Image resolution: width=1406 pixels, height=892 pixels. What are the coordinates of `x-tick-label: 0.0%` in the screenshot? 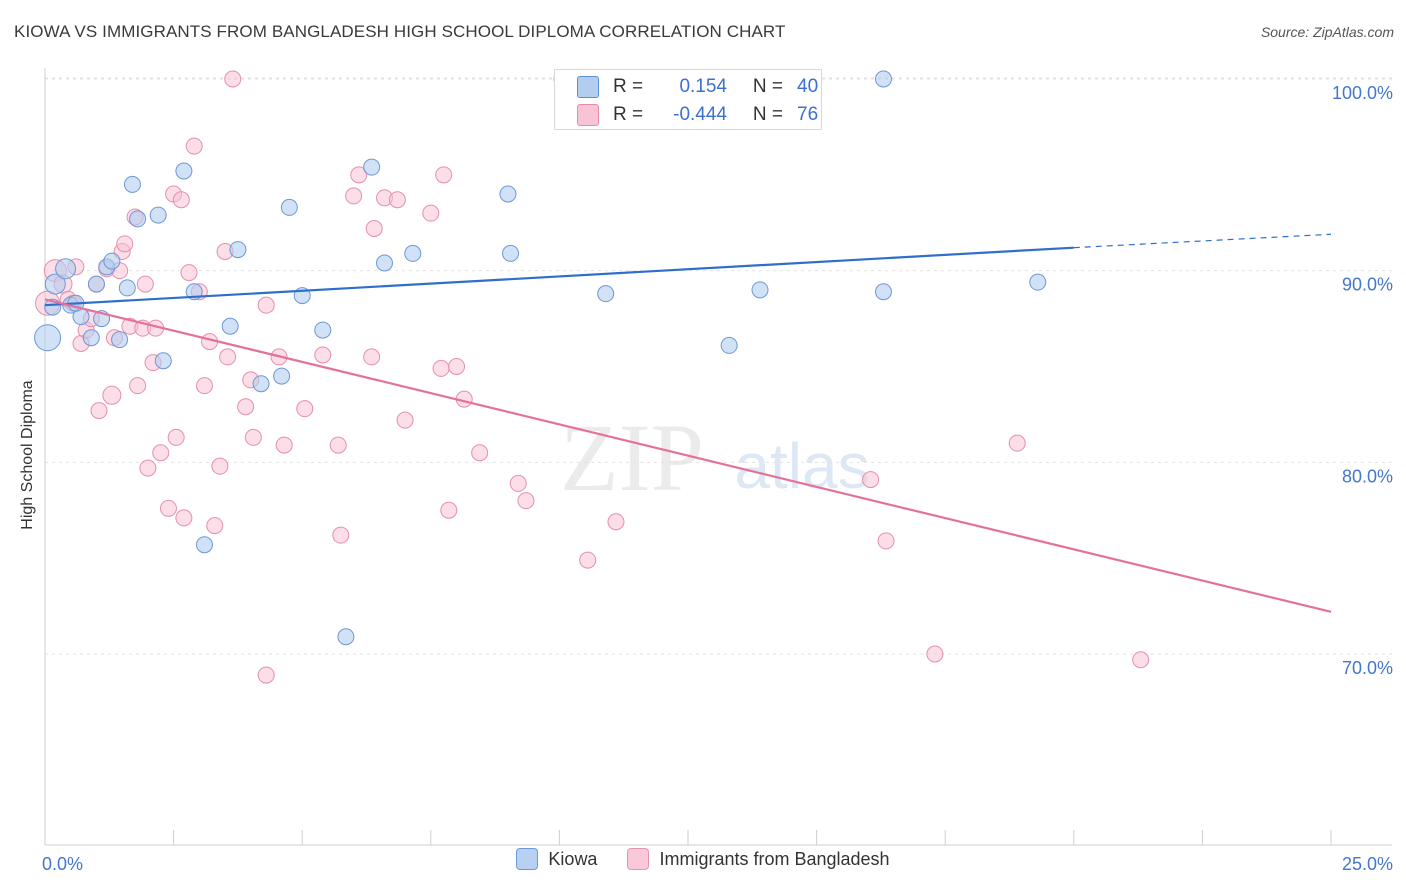 It's located at (62, 864).